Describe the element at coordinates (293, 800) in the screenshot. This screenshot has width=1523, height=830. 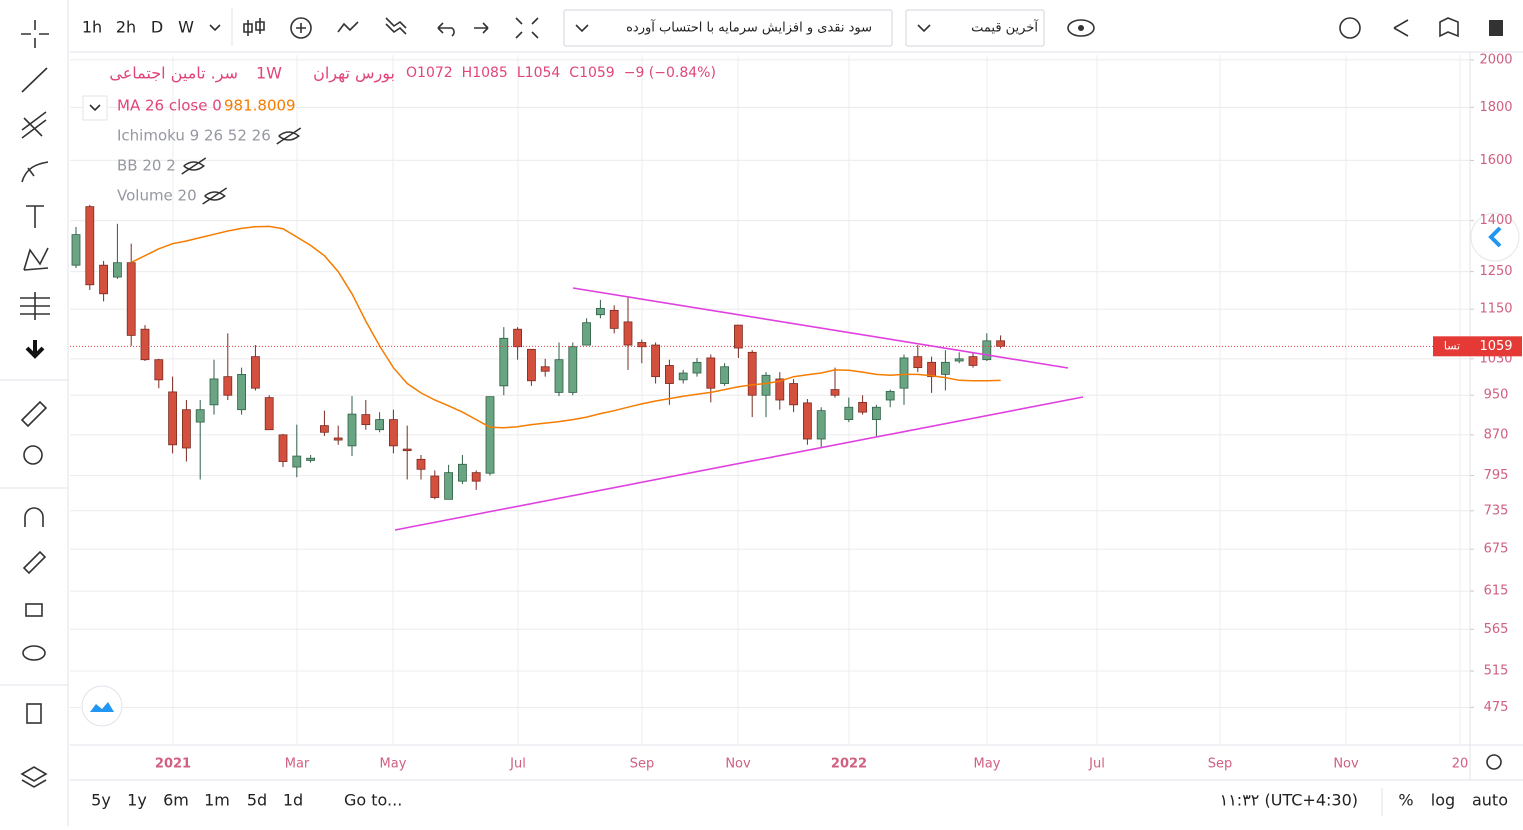
I see `range-button: 1d` at that location.